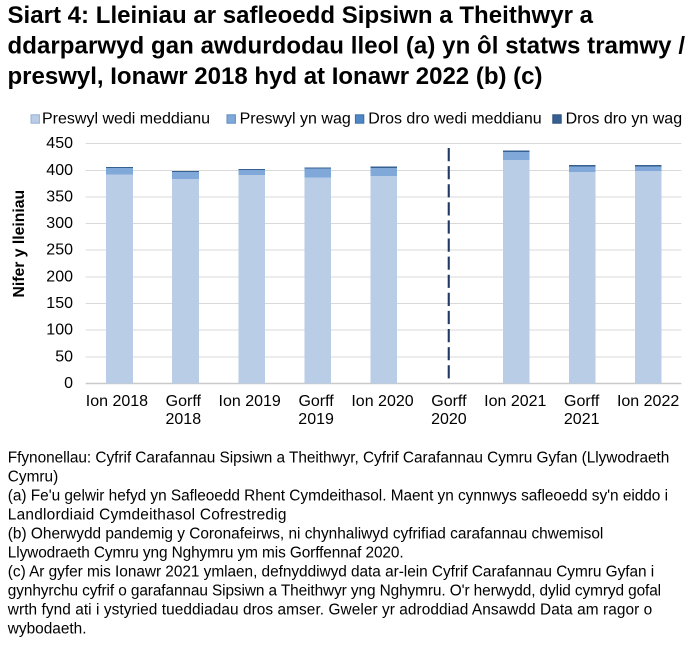 The height and width of the screenshot is (652, 699). What do you see at coordinates (59, 303) in the screenshot?
I see `svg-text: 150` at bounding box center [59, 303].